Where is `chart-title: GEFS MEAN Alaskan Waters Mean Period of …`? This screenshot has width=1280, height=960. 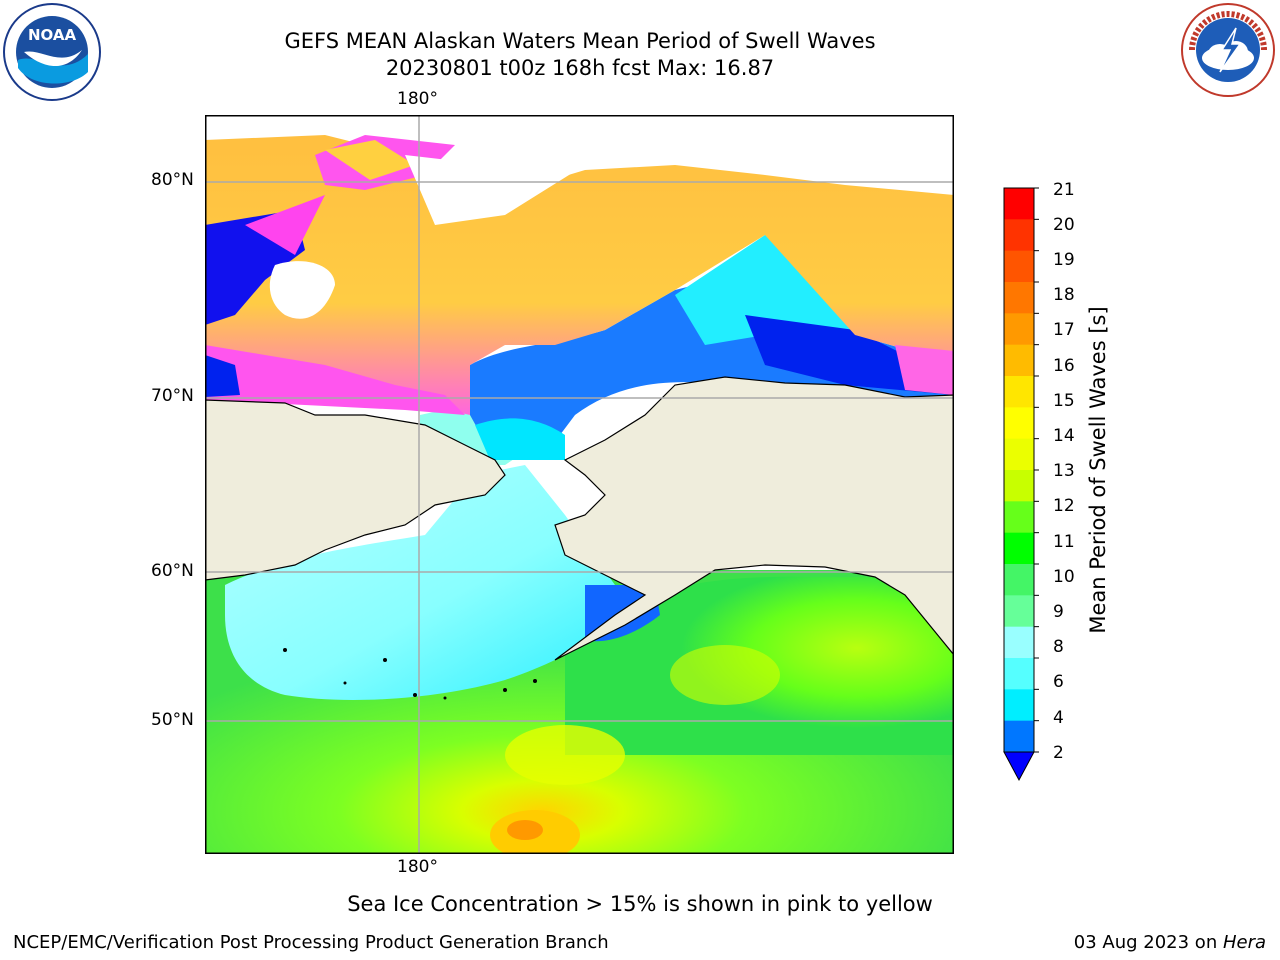 chart-title: GEFS MEAN Alaskan Waters Mean Period of … is located at coordinates (580, 41).